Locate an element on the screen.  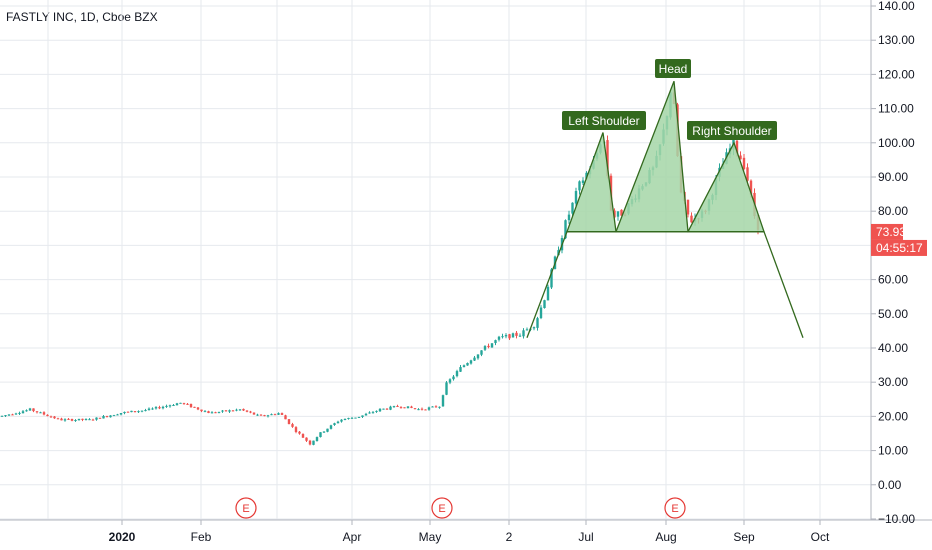
price-badges: 73.93 04:55:17 is located at coordinates (899, 239).